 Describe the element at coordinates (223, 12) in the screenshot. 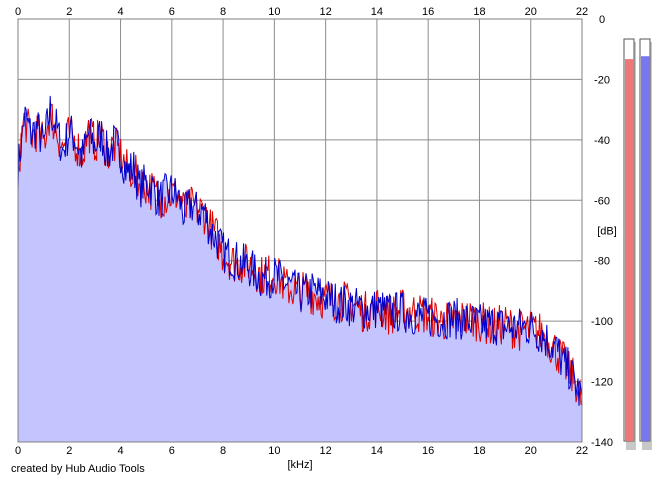

I see `x-tick-label-top: 8` at that location.